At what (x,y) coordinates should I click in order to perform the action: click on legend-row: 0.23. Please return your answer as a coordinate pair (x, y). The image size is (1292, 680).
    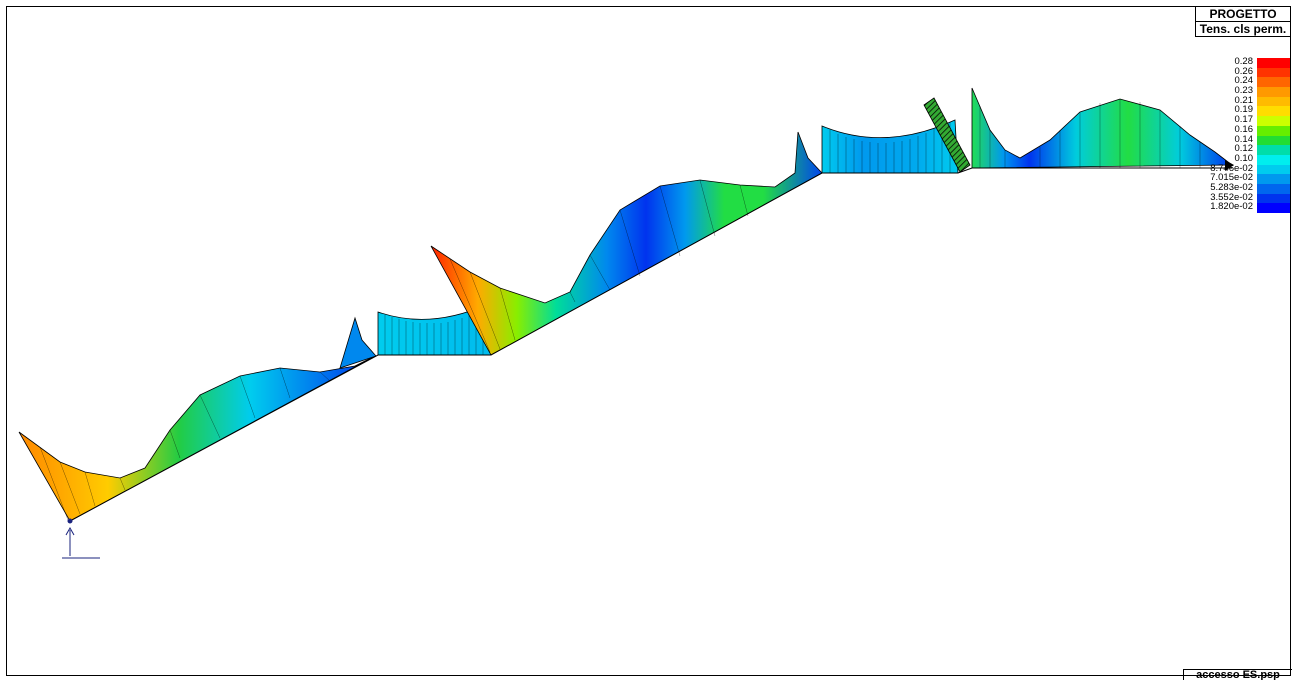
    Looking at the image, I should click on (1240, 91).